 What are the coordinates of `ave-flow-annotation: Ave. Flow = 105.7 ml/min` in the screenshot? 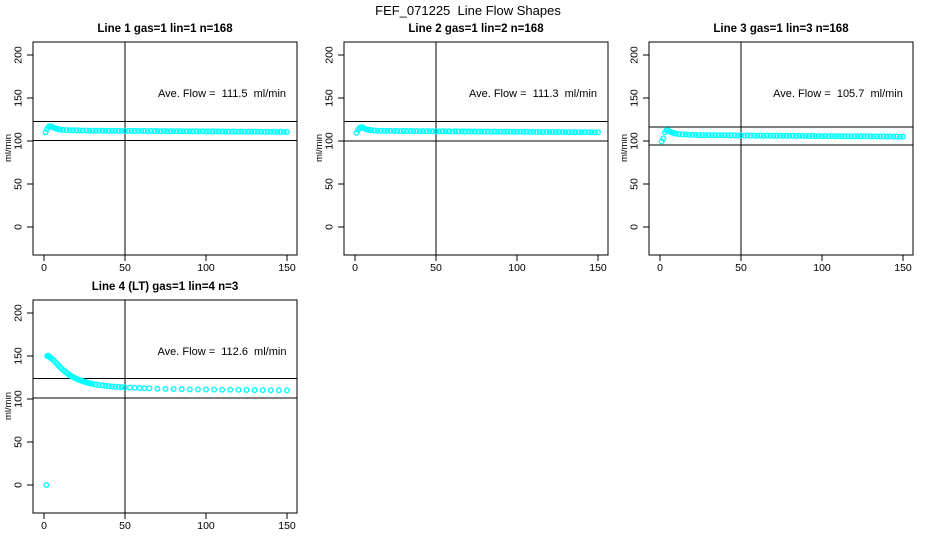 It's located at (838, 94).